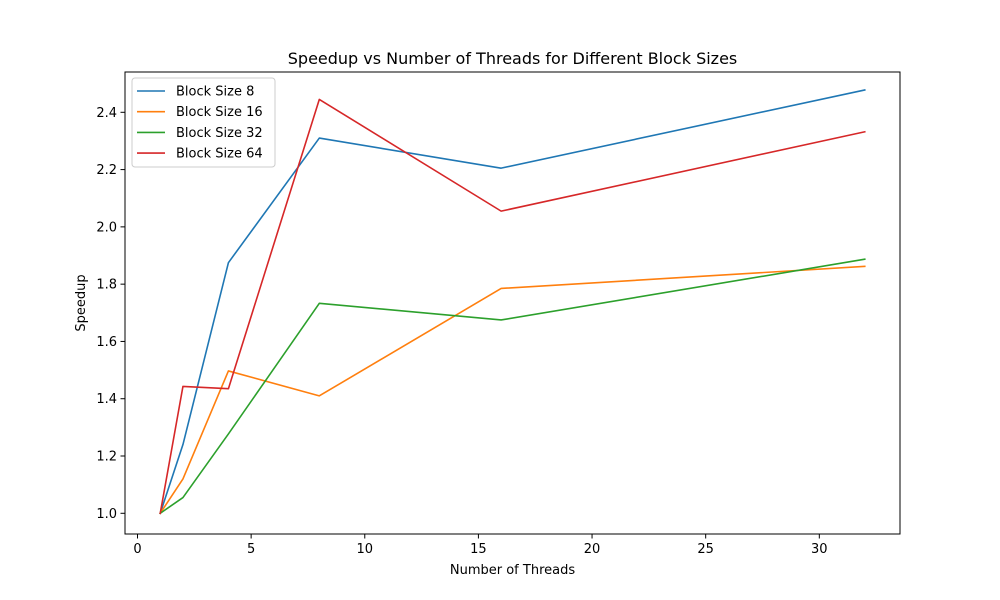 This screenshot has width=1000, height=600. I want to click on x-tick-label: 25, so click(705, 549).